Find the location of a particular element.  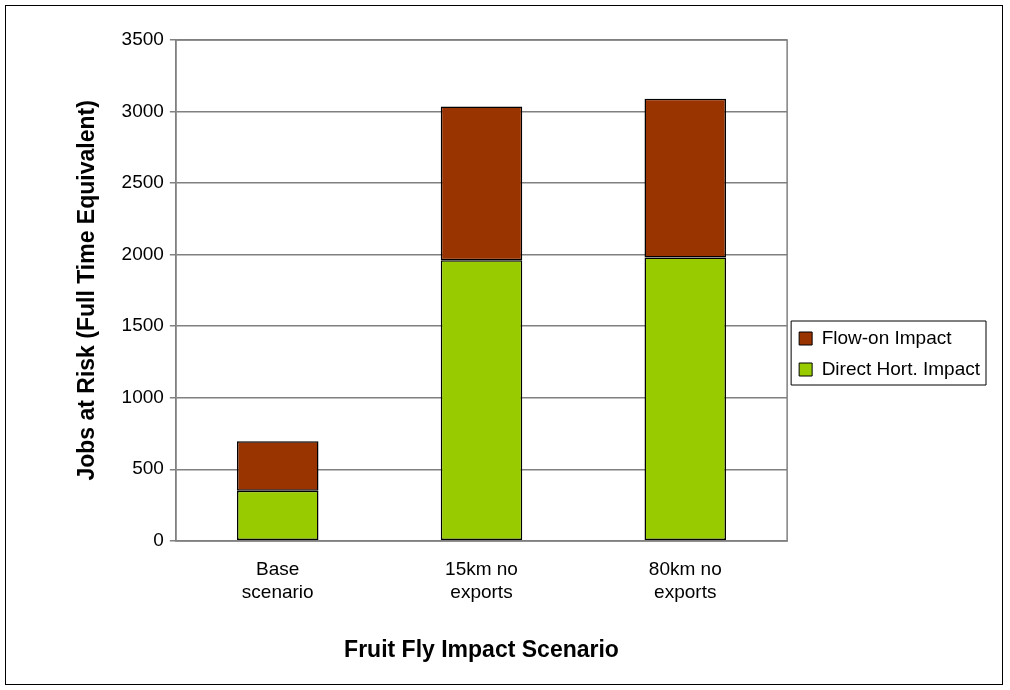

y-tick-label: 3000 is located at coordinates (142, 110).